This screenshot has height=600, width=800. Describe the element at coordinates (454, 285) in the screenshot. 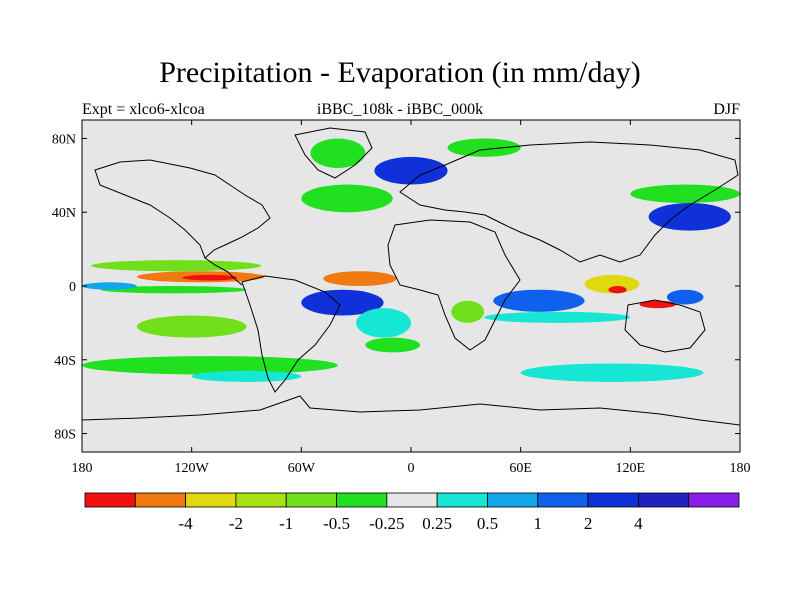

I see `coastline-africa` at that location.